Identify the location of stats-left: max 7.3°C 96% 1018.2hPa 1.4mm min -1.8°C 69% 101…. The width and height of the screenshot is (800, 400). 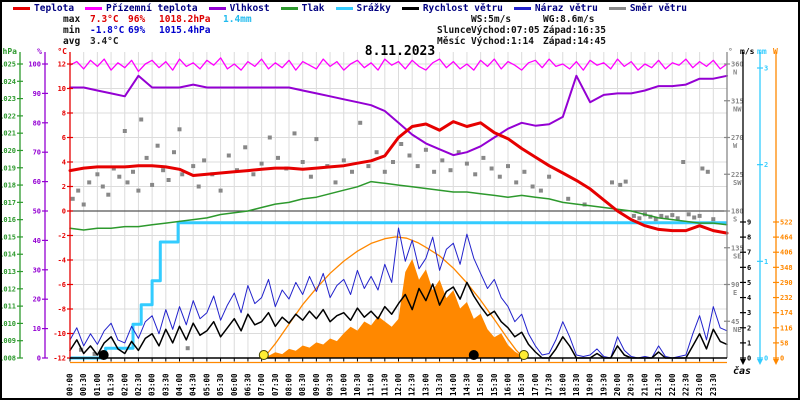
(157, 30).